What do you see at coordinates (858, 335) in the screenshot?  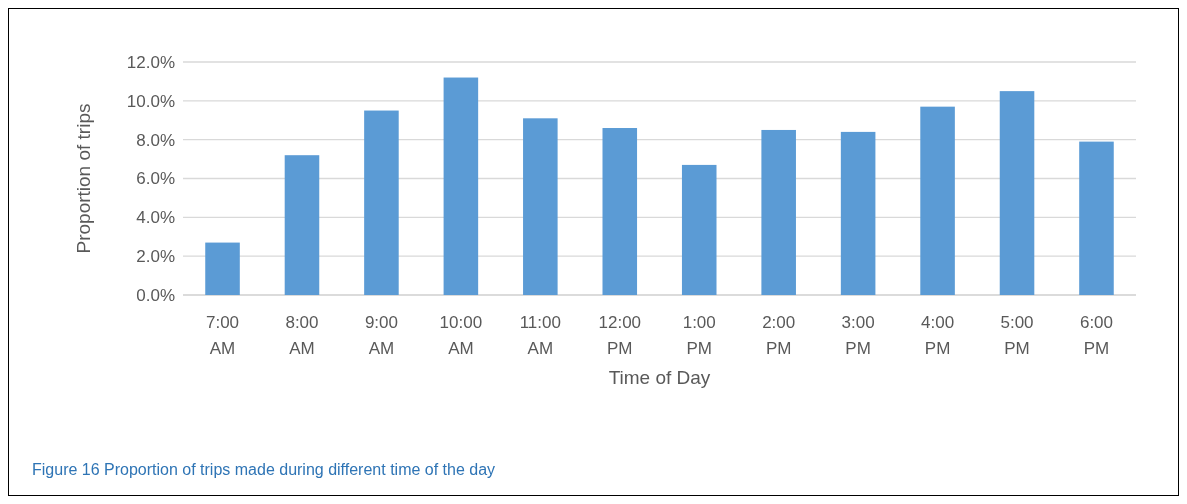 I see `x-tick-label: 3:00 PM` at bounding box center [858, 335].